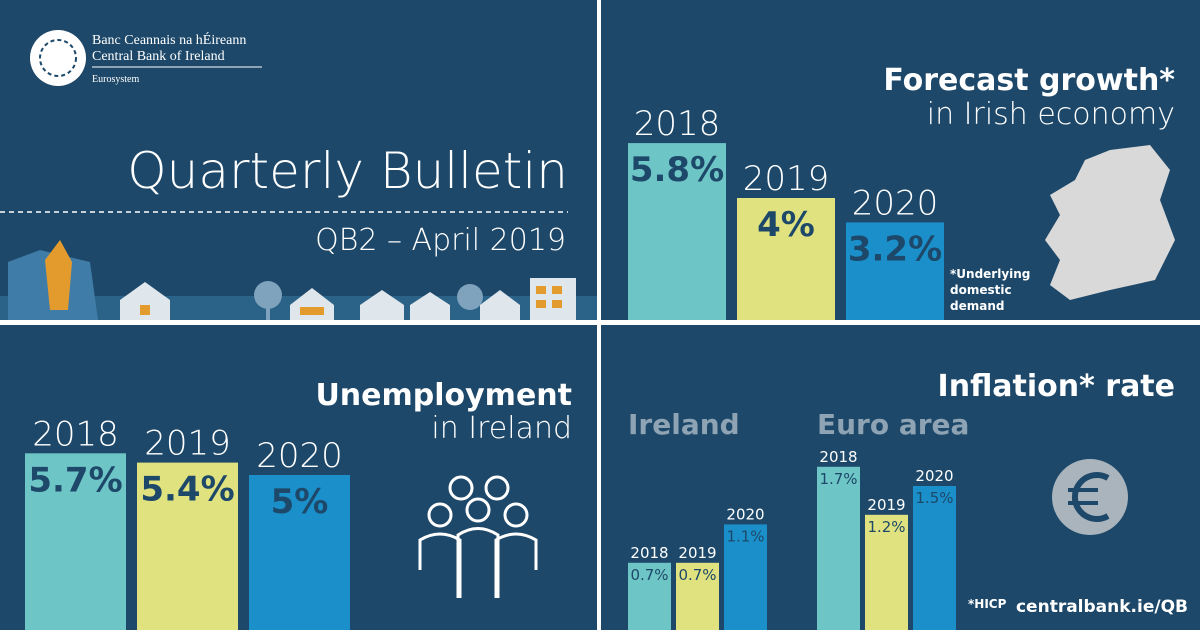 This screenshot has width=1200, height=630. I want to click on main-subtitle: QB2 – April 2019, so click(440, 240).